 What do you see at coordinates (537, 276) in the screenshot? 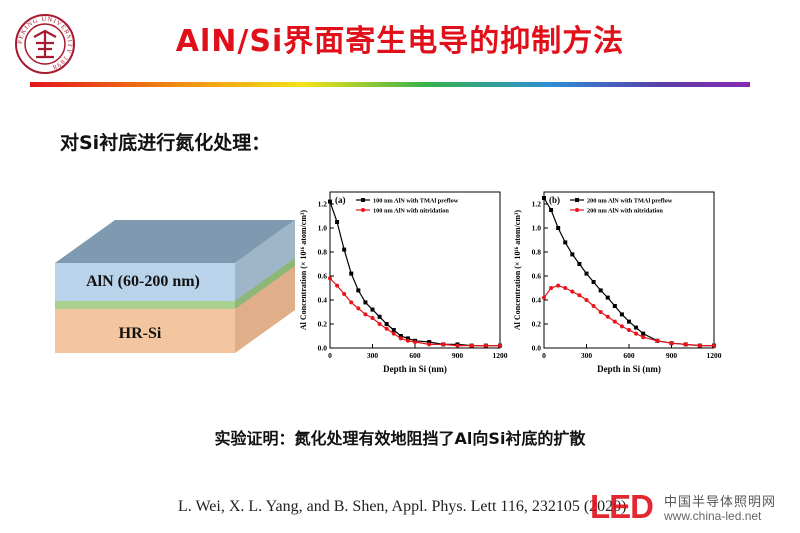
I see `y-tick-label: 0.6` at bounding box center [537, 276].